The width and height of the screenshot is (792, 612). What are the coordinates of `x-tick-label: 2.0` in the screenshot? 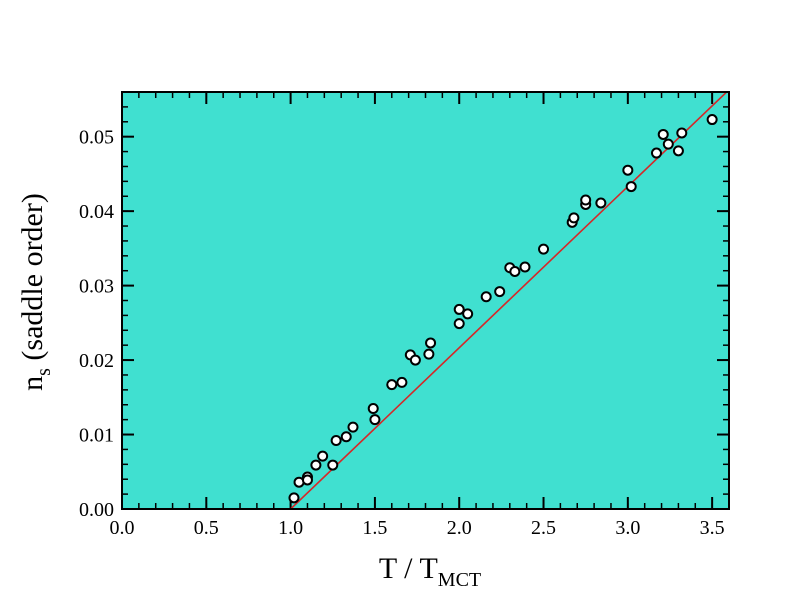 It's located at (459, 528).